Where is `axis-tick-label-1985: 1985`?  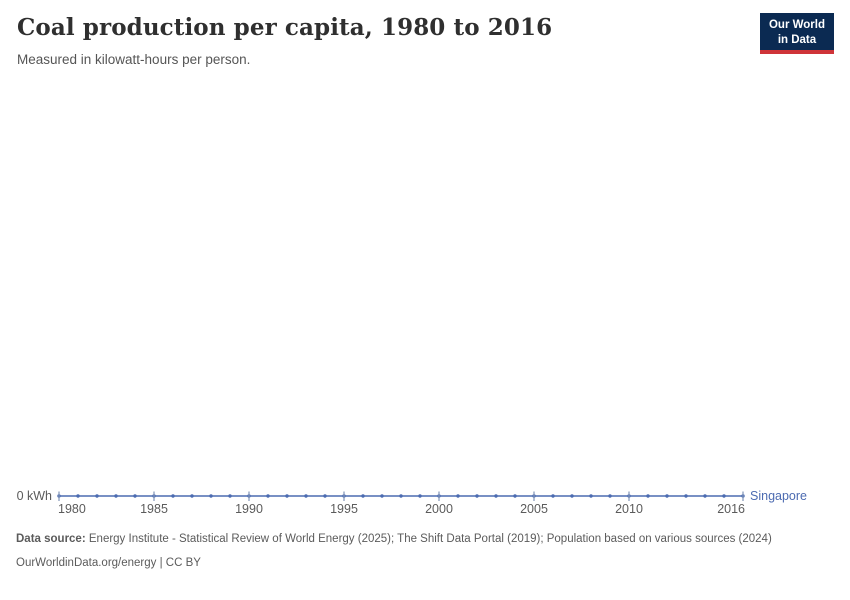
axis-tick-label-1985: 1985 is located at coordinates (154, 509).